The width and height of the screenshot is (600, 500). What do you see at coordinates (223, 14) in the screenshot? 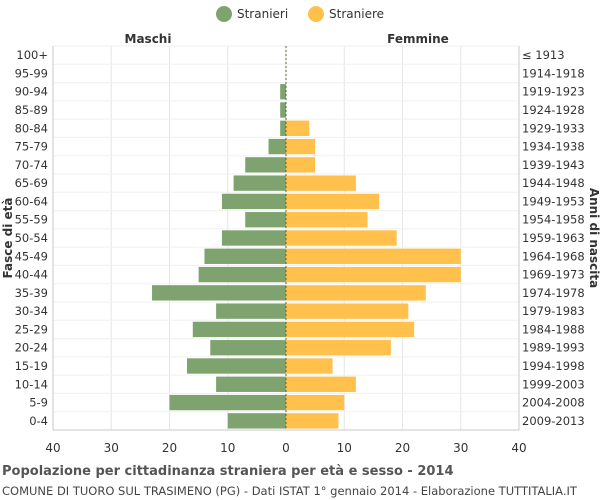
I see `legend-swatch-male` at bounding box center [223, 14].